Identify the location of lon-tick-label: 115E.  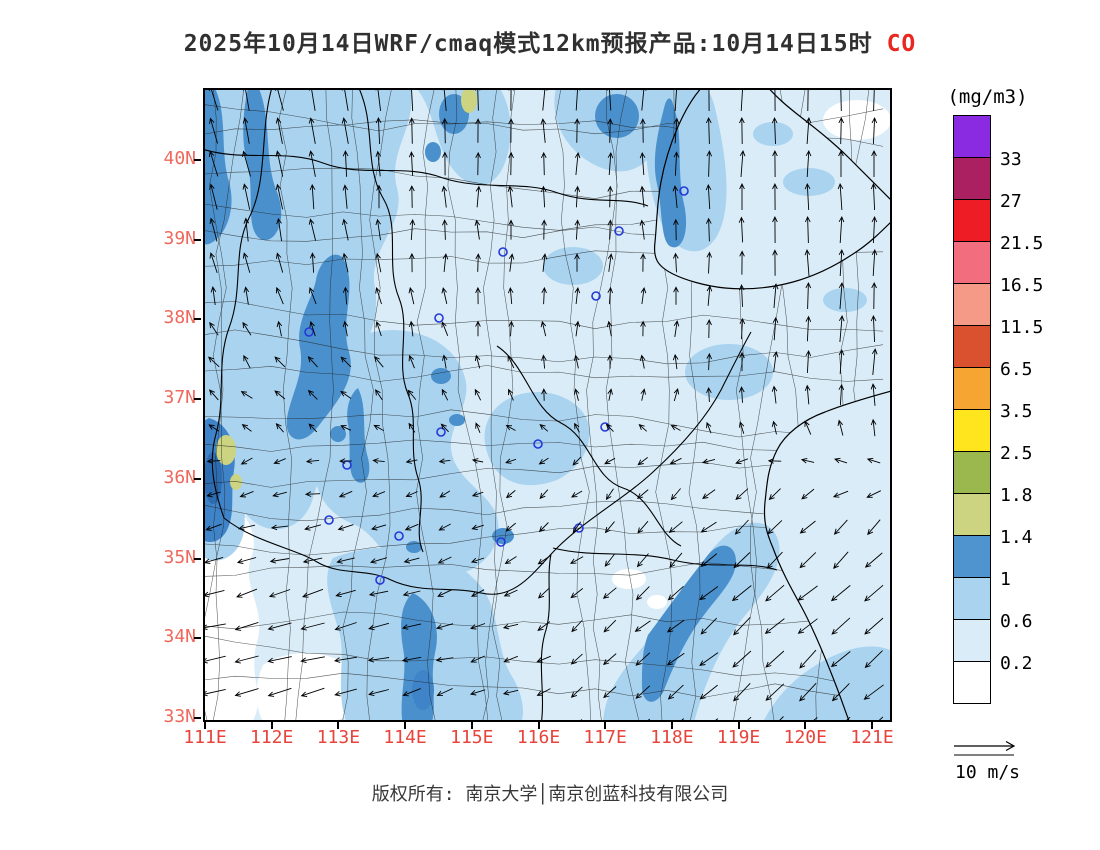
(472, 737).